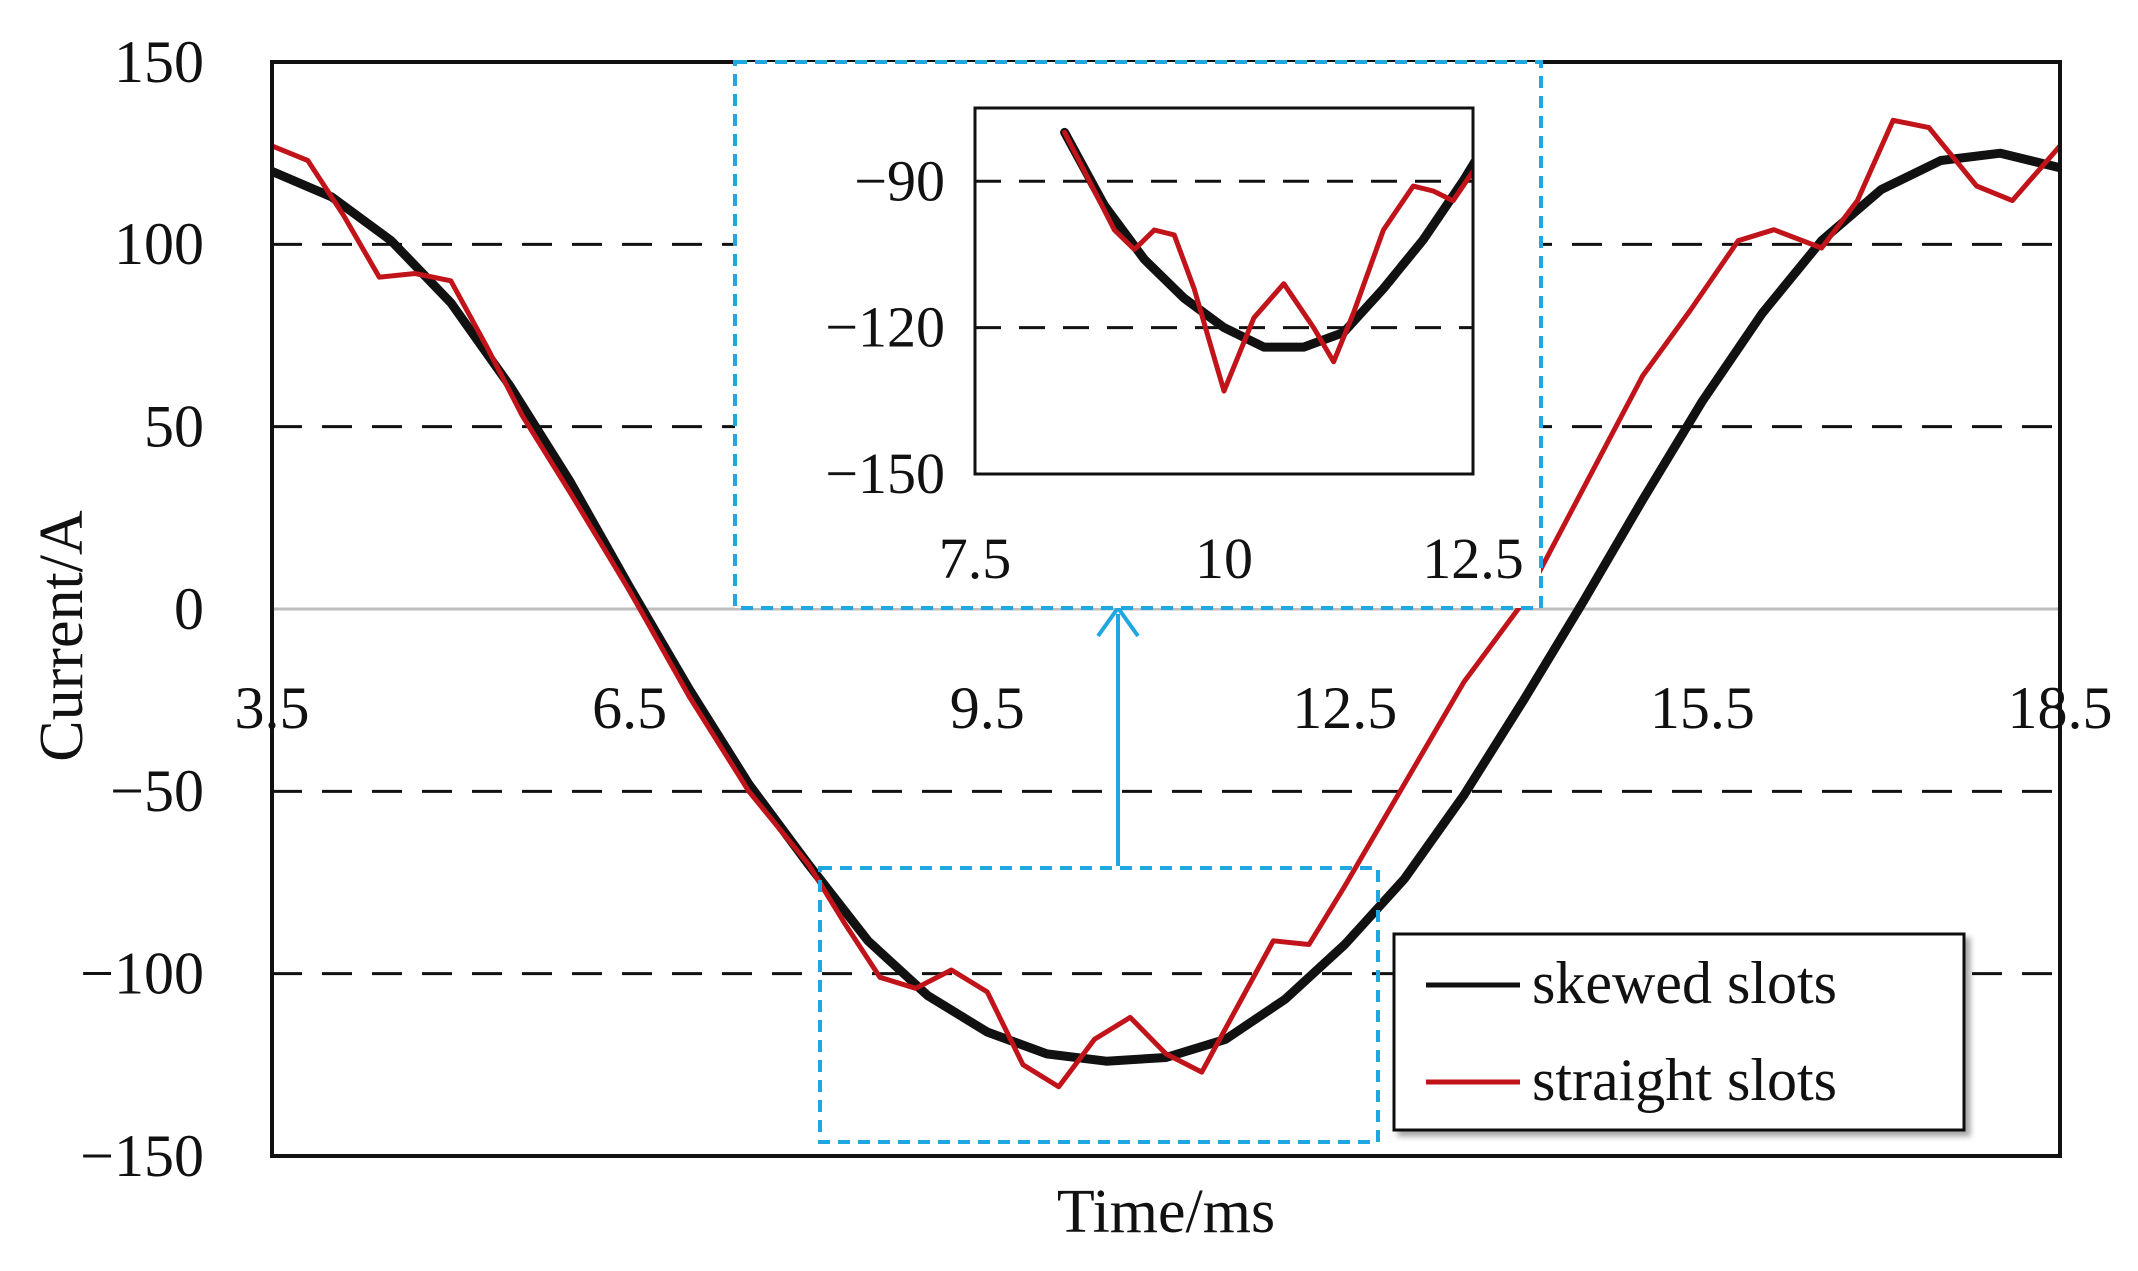 The image size is (2138, 1271). Describe the element at coordinates (1702, 708) in the screenshot. I see `main-x-tick-label: 15.5` at that location.